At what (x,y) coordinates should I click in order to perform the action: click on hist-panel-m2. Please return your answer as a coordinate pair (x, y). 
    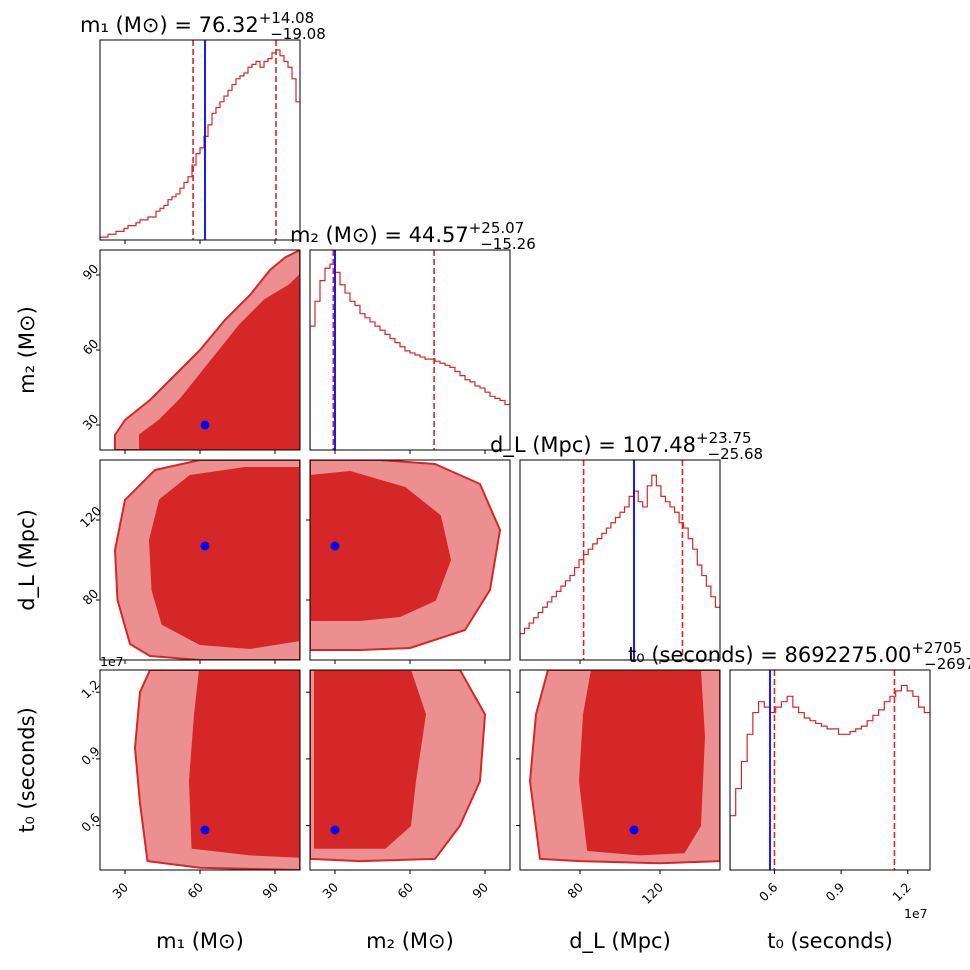
    Looking at the image, I should click on (410, 350).